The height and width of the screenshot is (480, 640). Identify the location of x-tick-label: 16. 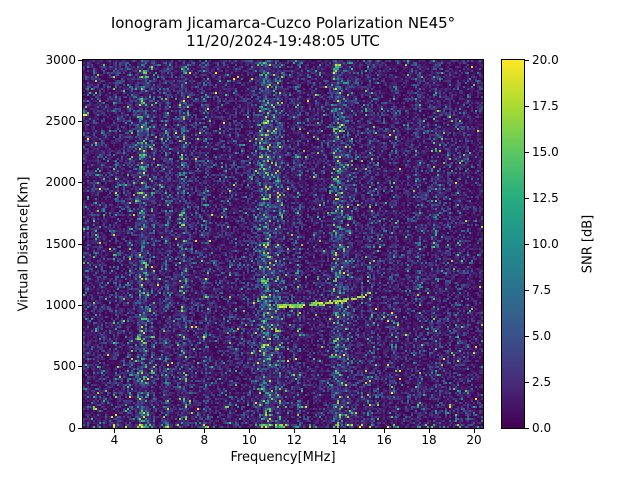
(384, 440).